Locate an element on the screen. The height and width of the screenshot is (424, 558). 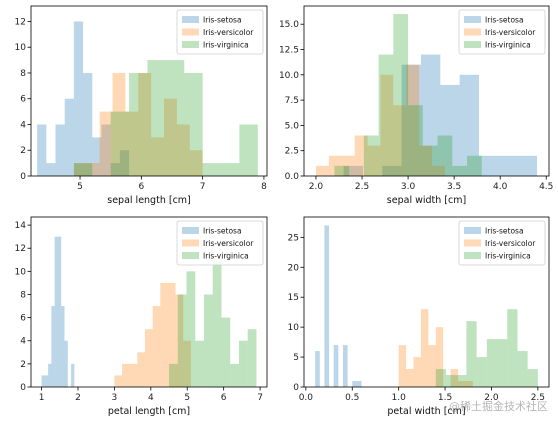
series-virginica is located at coordinates (486, 348).